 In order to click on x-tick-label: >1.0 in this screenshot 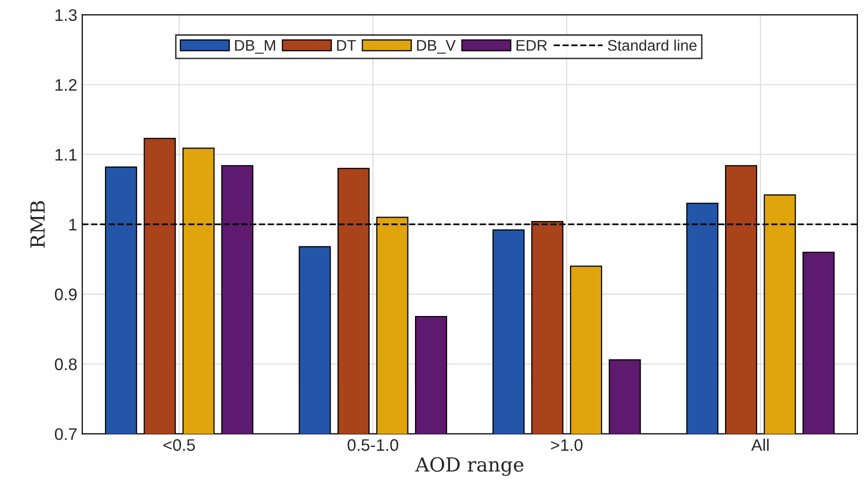, I will do `click(566, 445)`.